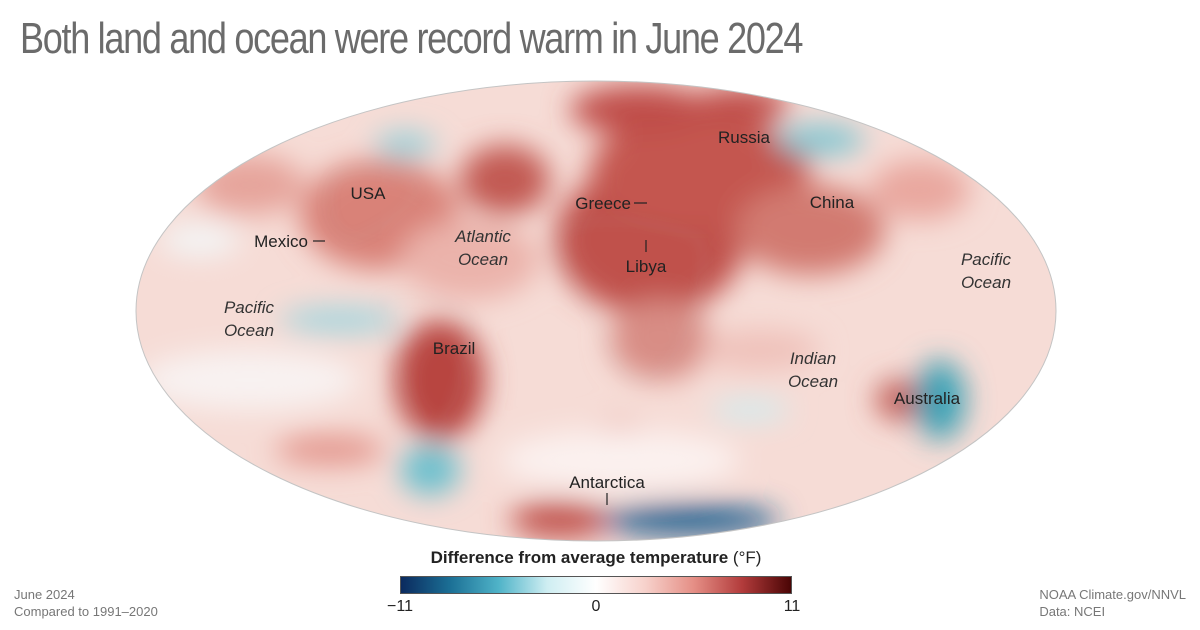  Describe the element at coordinates (44, 594) in the screenshot. I see `footer-period: June 2024` at that location.